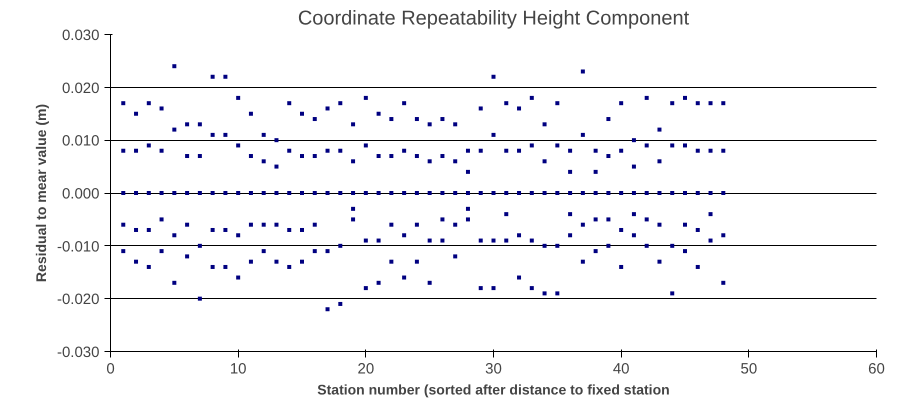 Image resolution: width=904 pixels, height=403 pixels. Describe the element at coordinates (238, 369) in the screenshot. I see `x-tick-label: 10` at that location.